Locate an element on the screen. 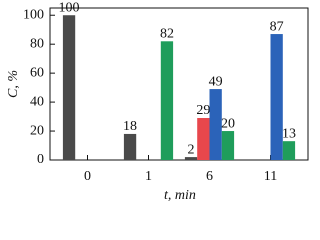 This screenshot has height=240, width=320. y-tick-label: 20 is located at coordinates (37, 130).